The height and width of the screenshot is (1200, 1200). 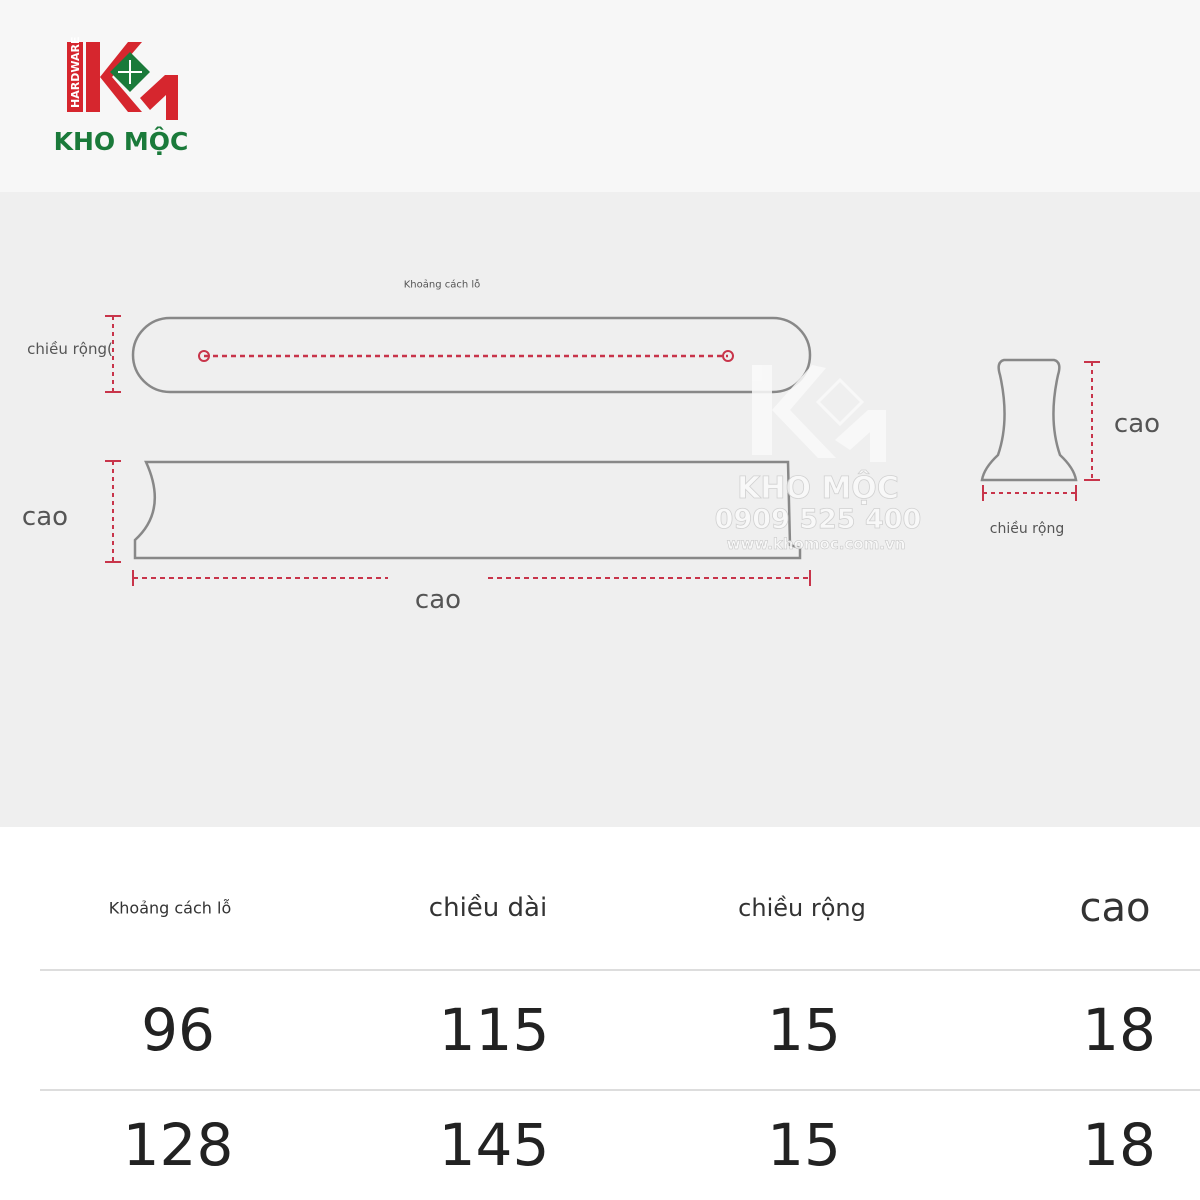 What do you see at coordinates (802, 908) in the screenshot?
I see `header-width: chiều rộng` at bounding box center [802, 908].